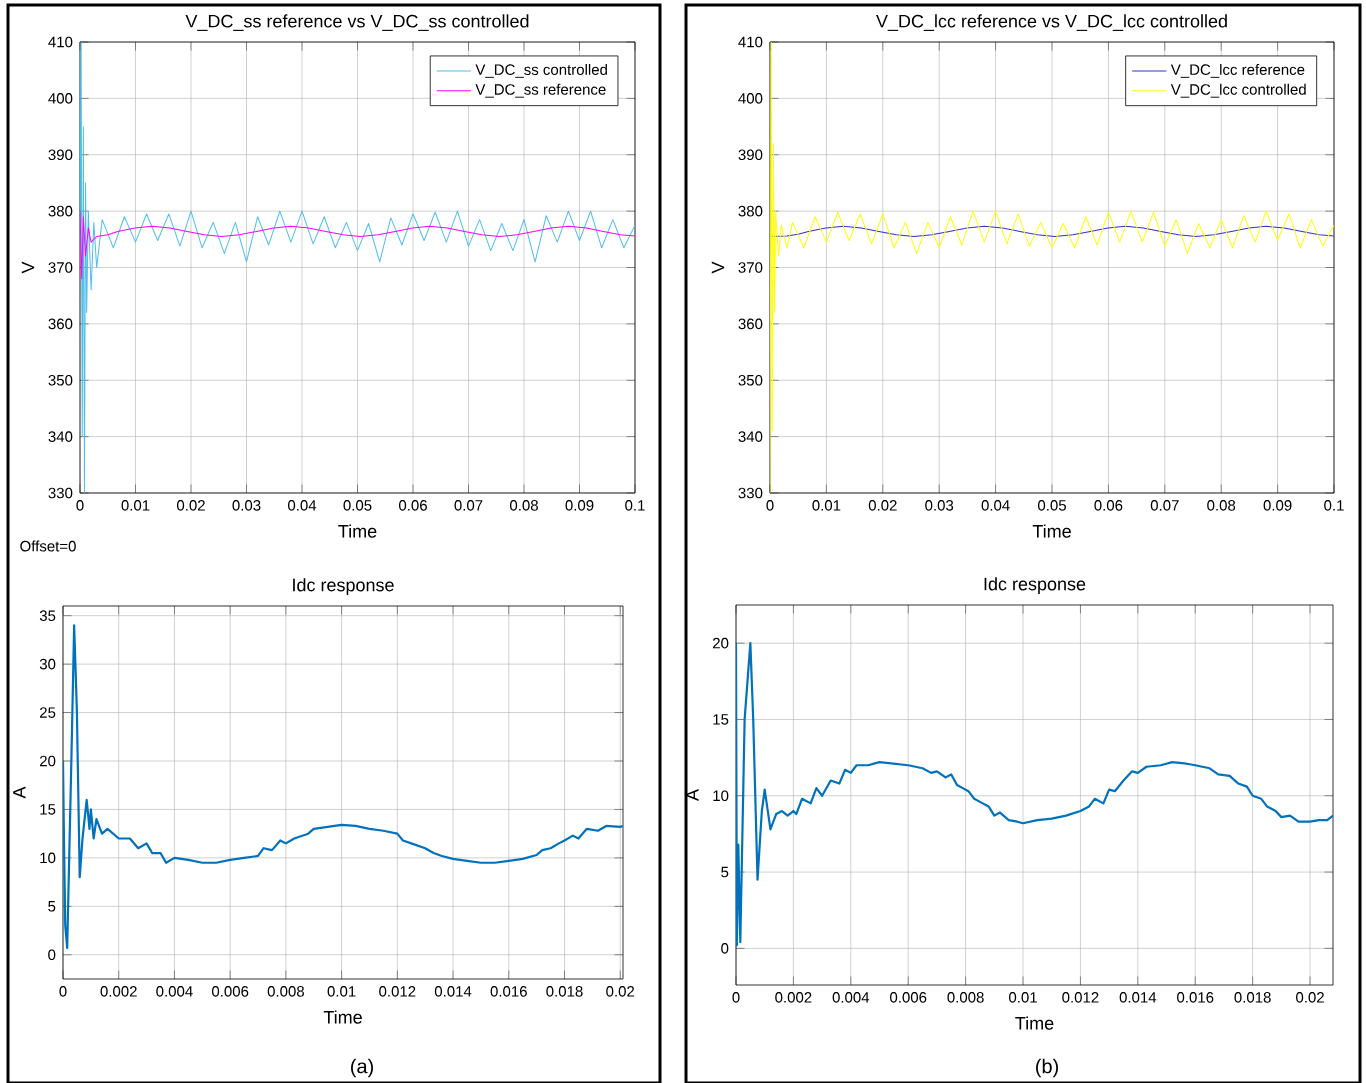 This screenshot has height=1083, width=1366. What do you see at coordinates (47, 615) in the screenshot?
I see `y-tick-label: 35` at bounding box center [47, 615].